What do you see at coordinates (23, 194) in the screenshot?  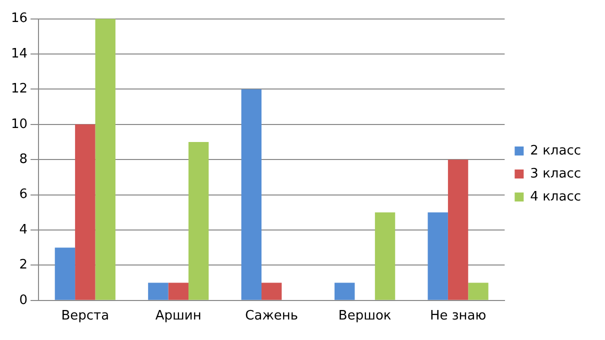 I see `y-tick-label: 6` at bounding box center [23, 194].